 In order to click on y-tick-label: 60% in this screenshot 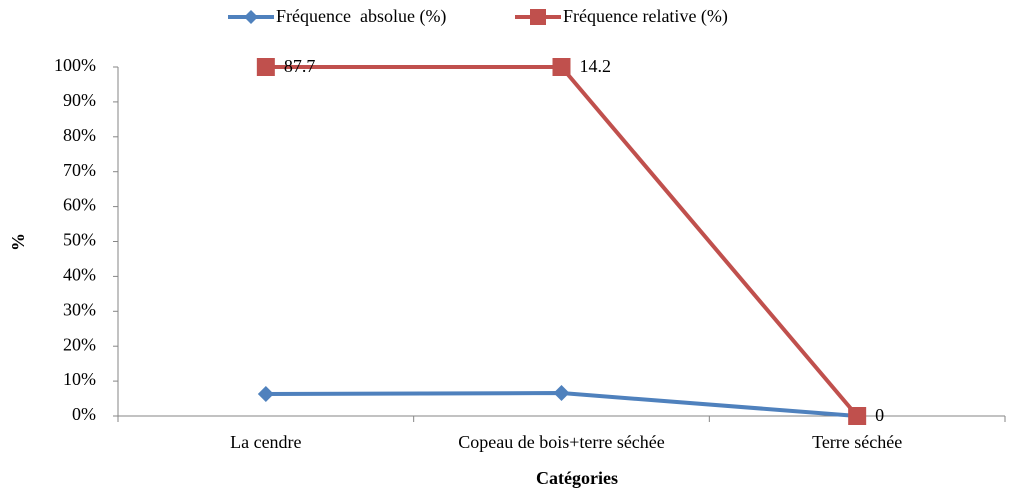, I will do `click(79, 205)`.